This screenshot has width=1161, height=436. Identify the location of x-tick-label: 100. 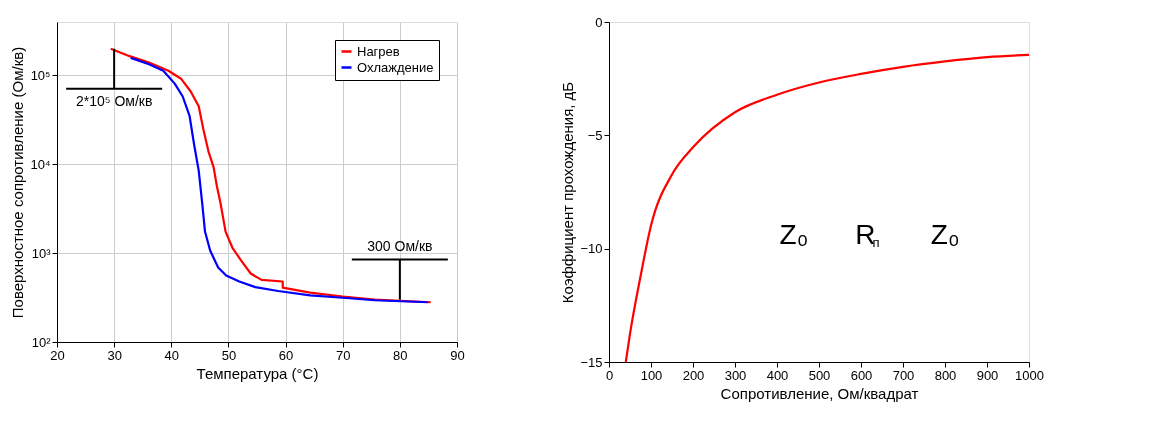
(651, 375).